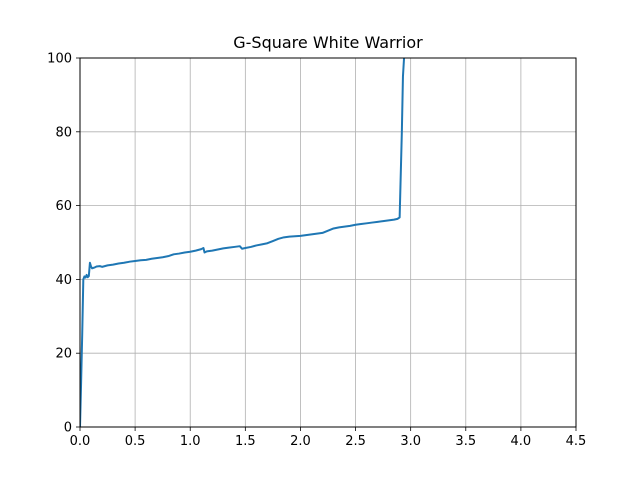 This screenshot has height=484, width=640. Describe the element at coordinates (135, 441) in the screenshot. I see `x-tick-label: 0.5` at that location.